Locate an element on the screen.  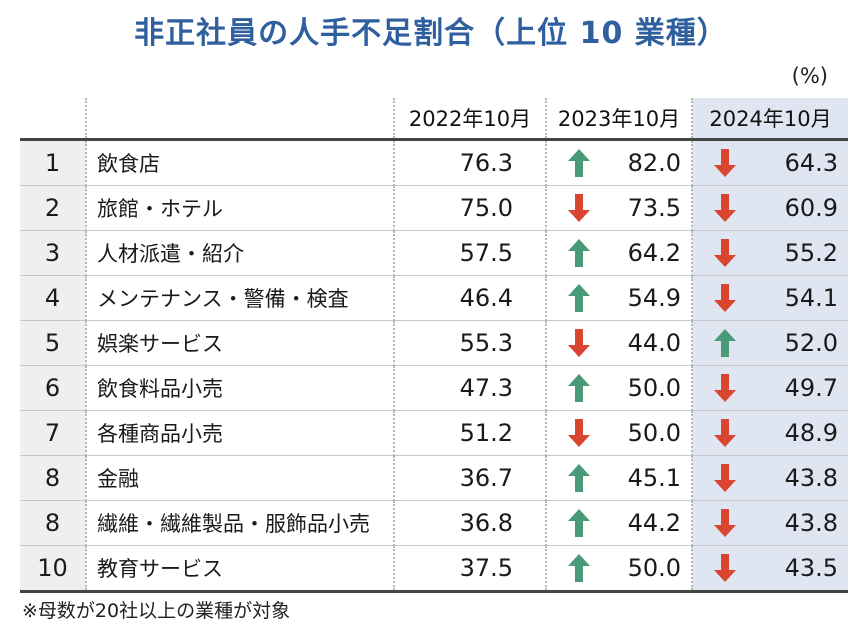
value-2022-cell: 47.3 is located at coordinates (470, 388).